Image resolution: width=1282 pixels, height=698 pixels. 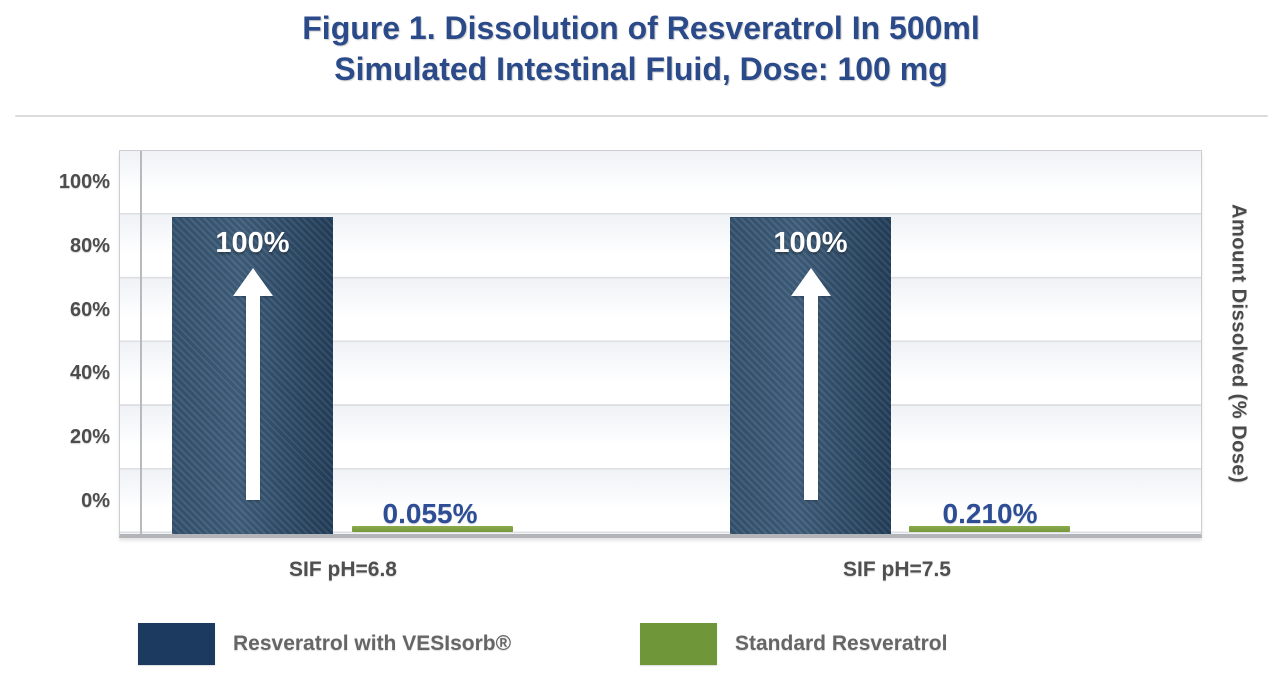 I want to click on title-divider, so click(x=641, y=116).